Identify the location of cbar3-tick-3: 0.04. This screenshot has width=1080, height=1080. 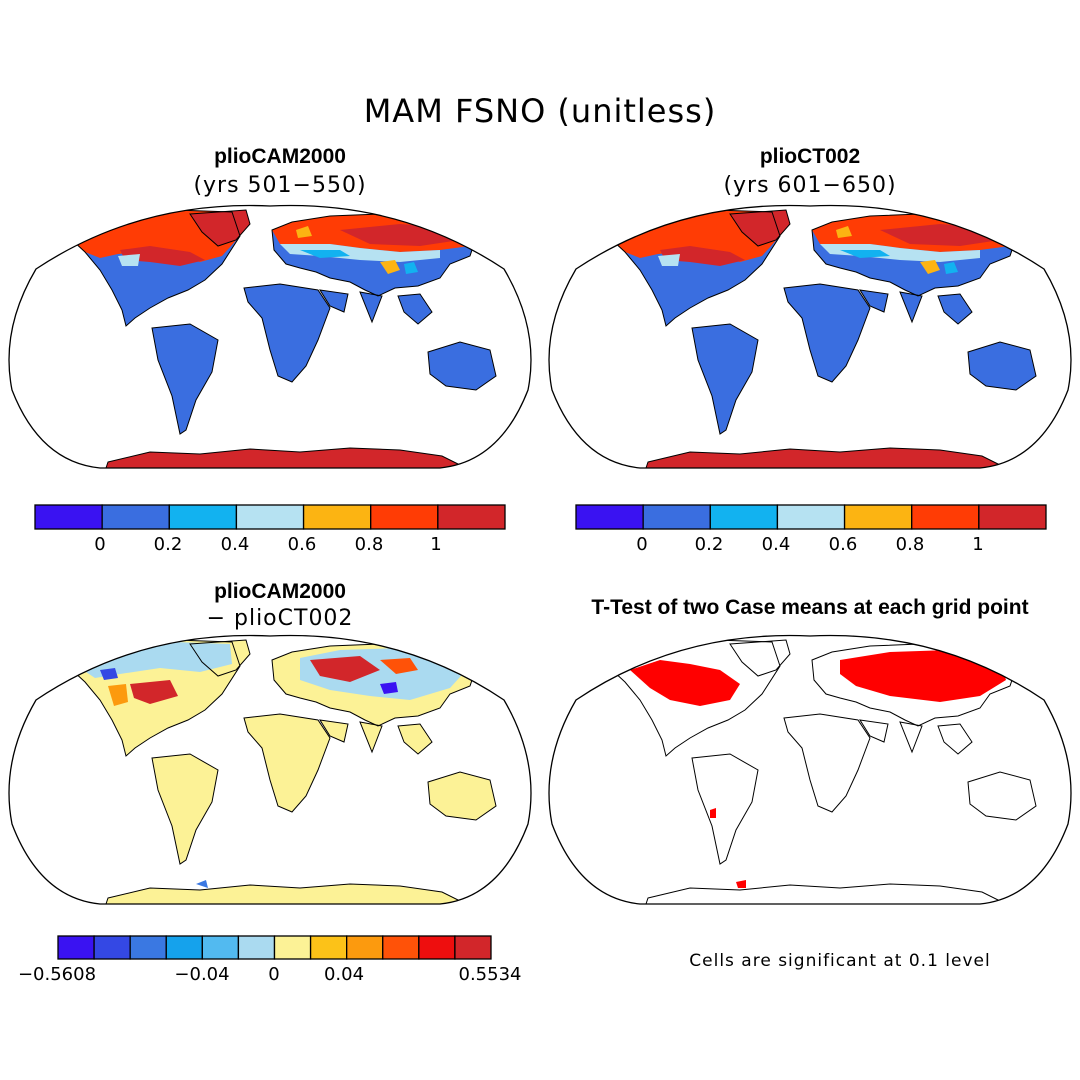
(344, 974).